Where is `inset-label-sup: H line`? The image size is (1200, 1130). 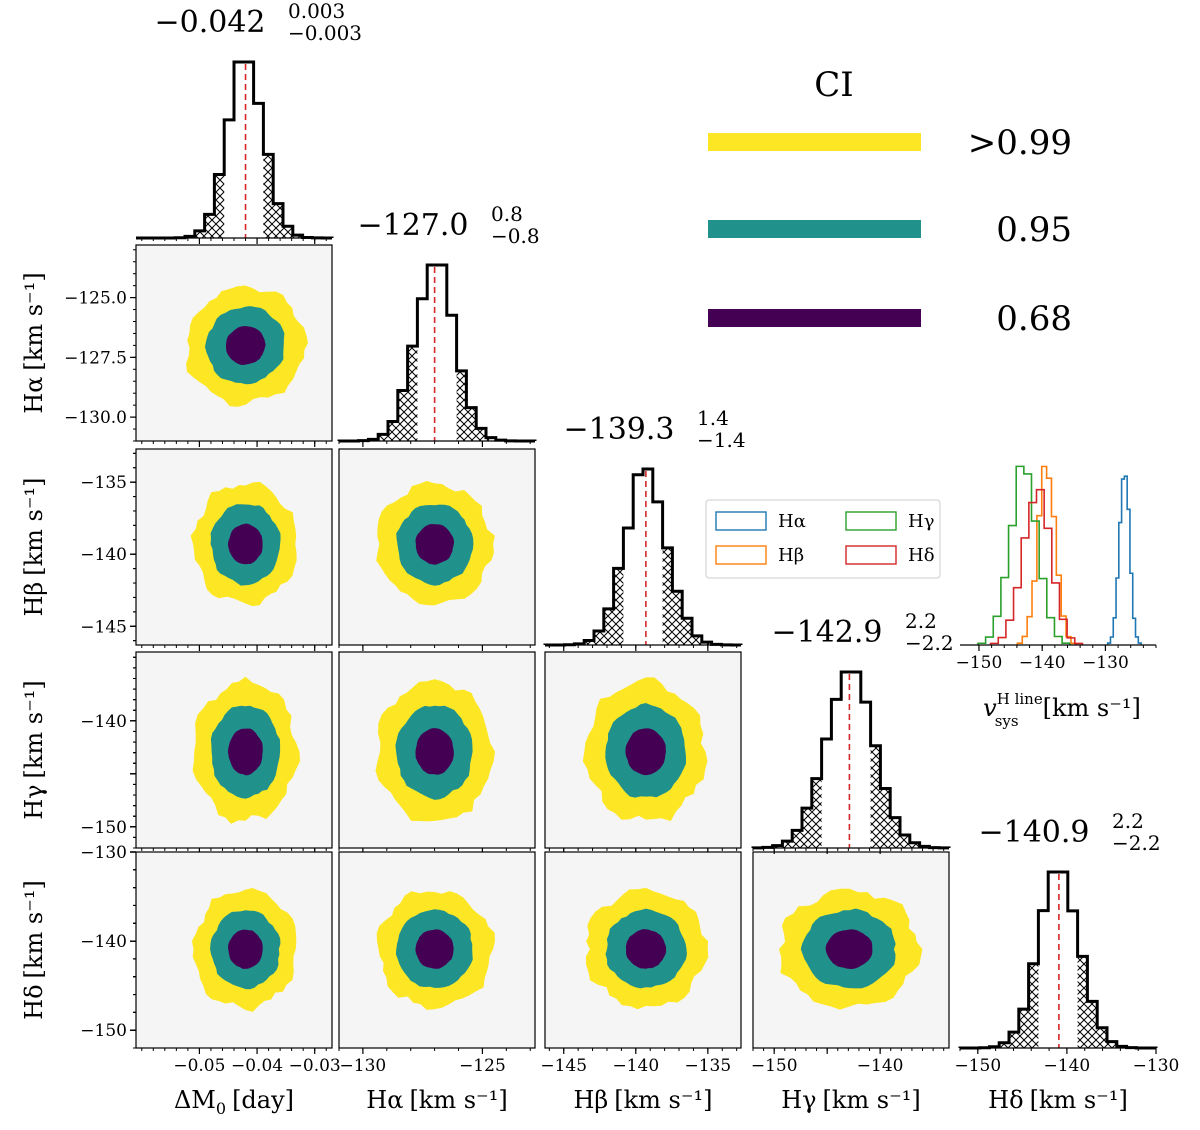 inset-label-sup: H line is located at coordinates (1020, 699).